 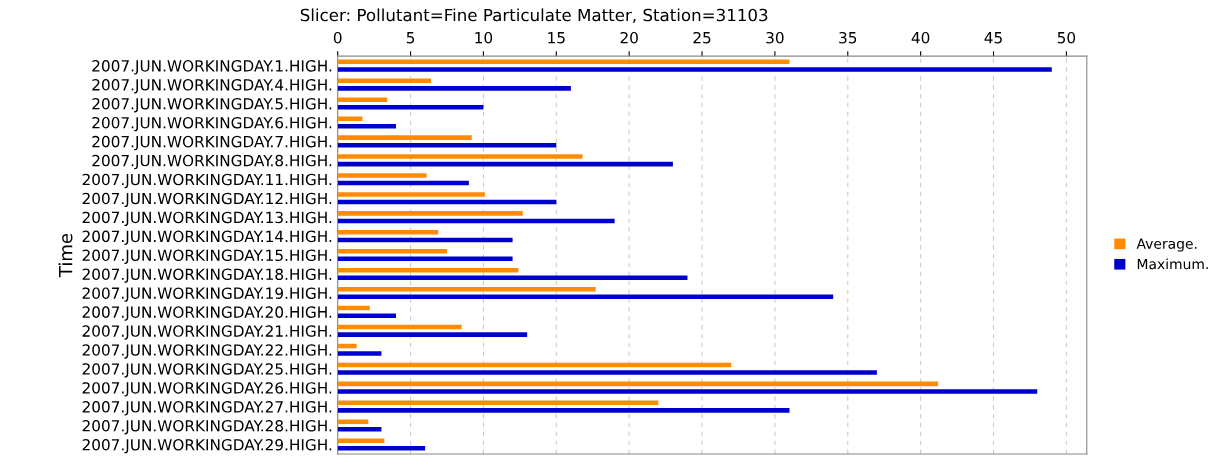 I want to click on y-tick-label: 2007.JUN.WORKINGDAY.7.HIGH., so click(x=212, y=143).